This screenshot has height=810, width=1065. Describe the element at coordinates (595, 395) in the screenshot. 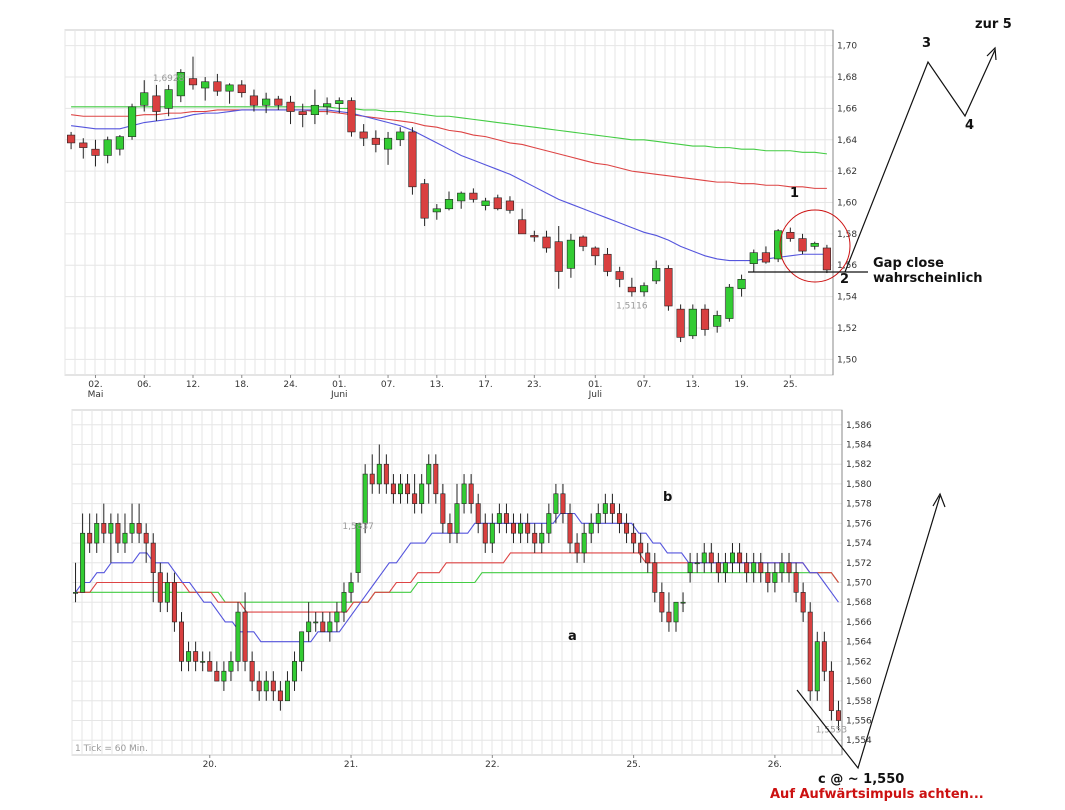

I see `month-label: Juli` at that location.